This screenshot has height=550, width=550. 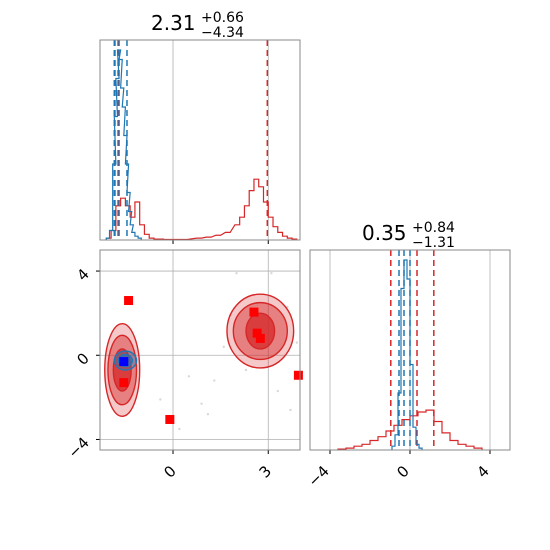 What do you see at coordinates (384, 233) in the screenshot?
I see `title-2-value: 0.35` at bounding box center [384, 233].